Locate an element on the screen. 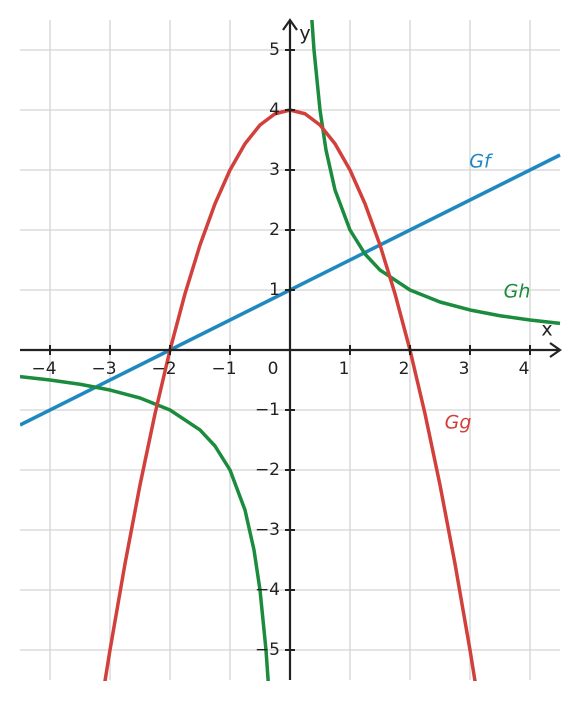  x-tick-label: −1 is located at coordinates (223, 369).